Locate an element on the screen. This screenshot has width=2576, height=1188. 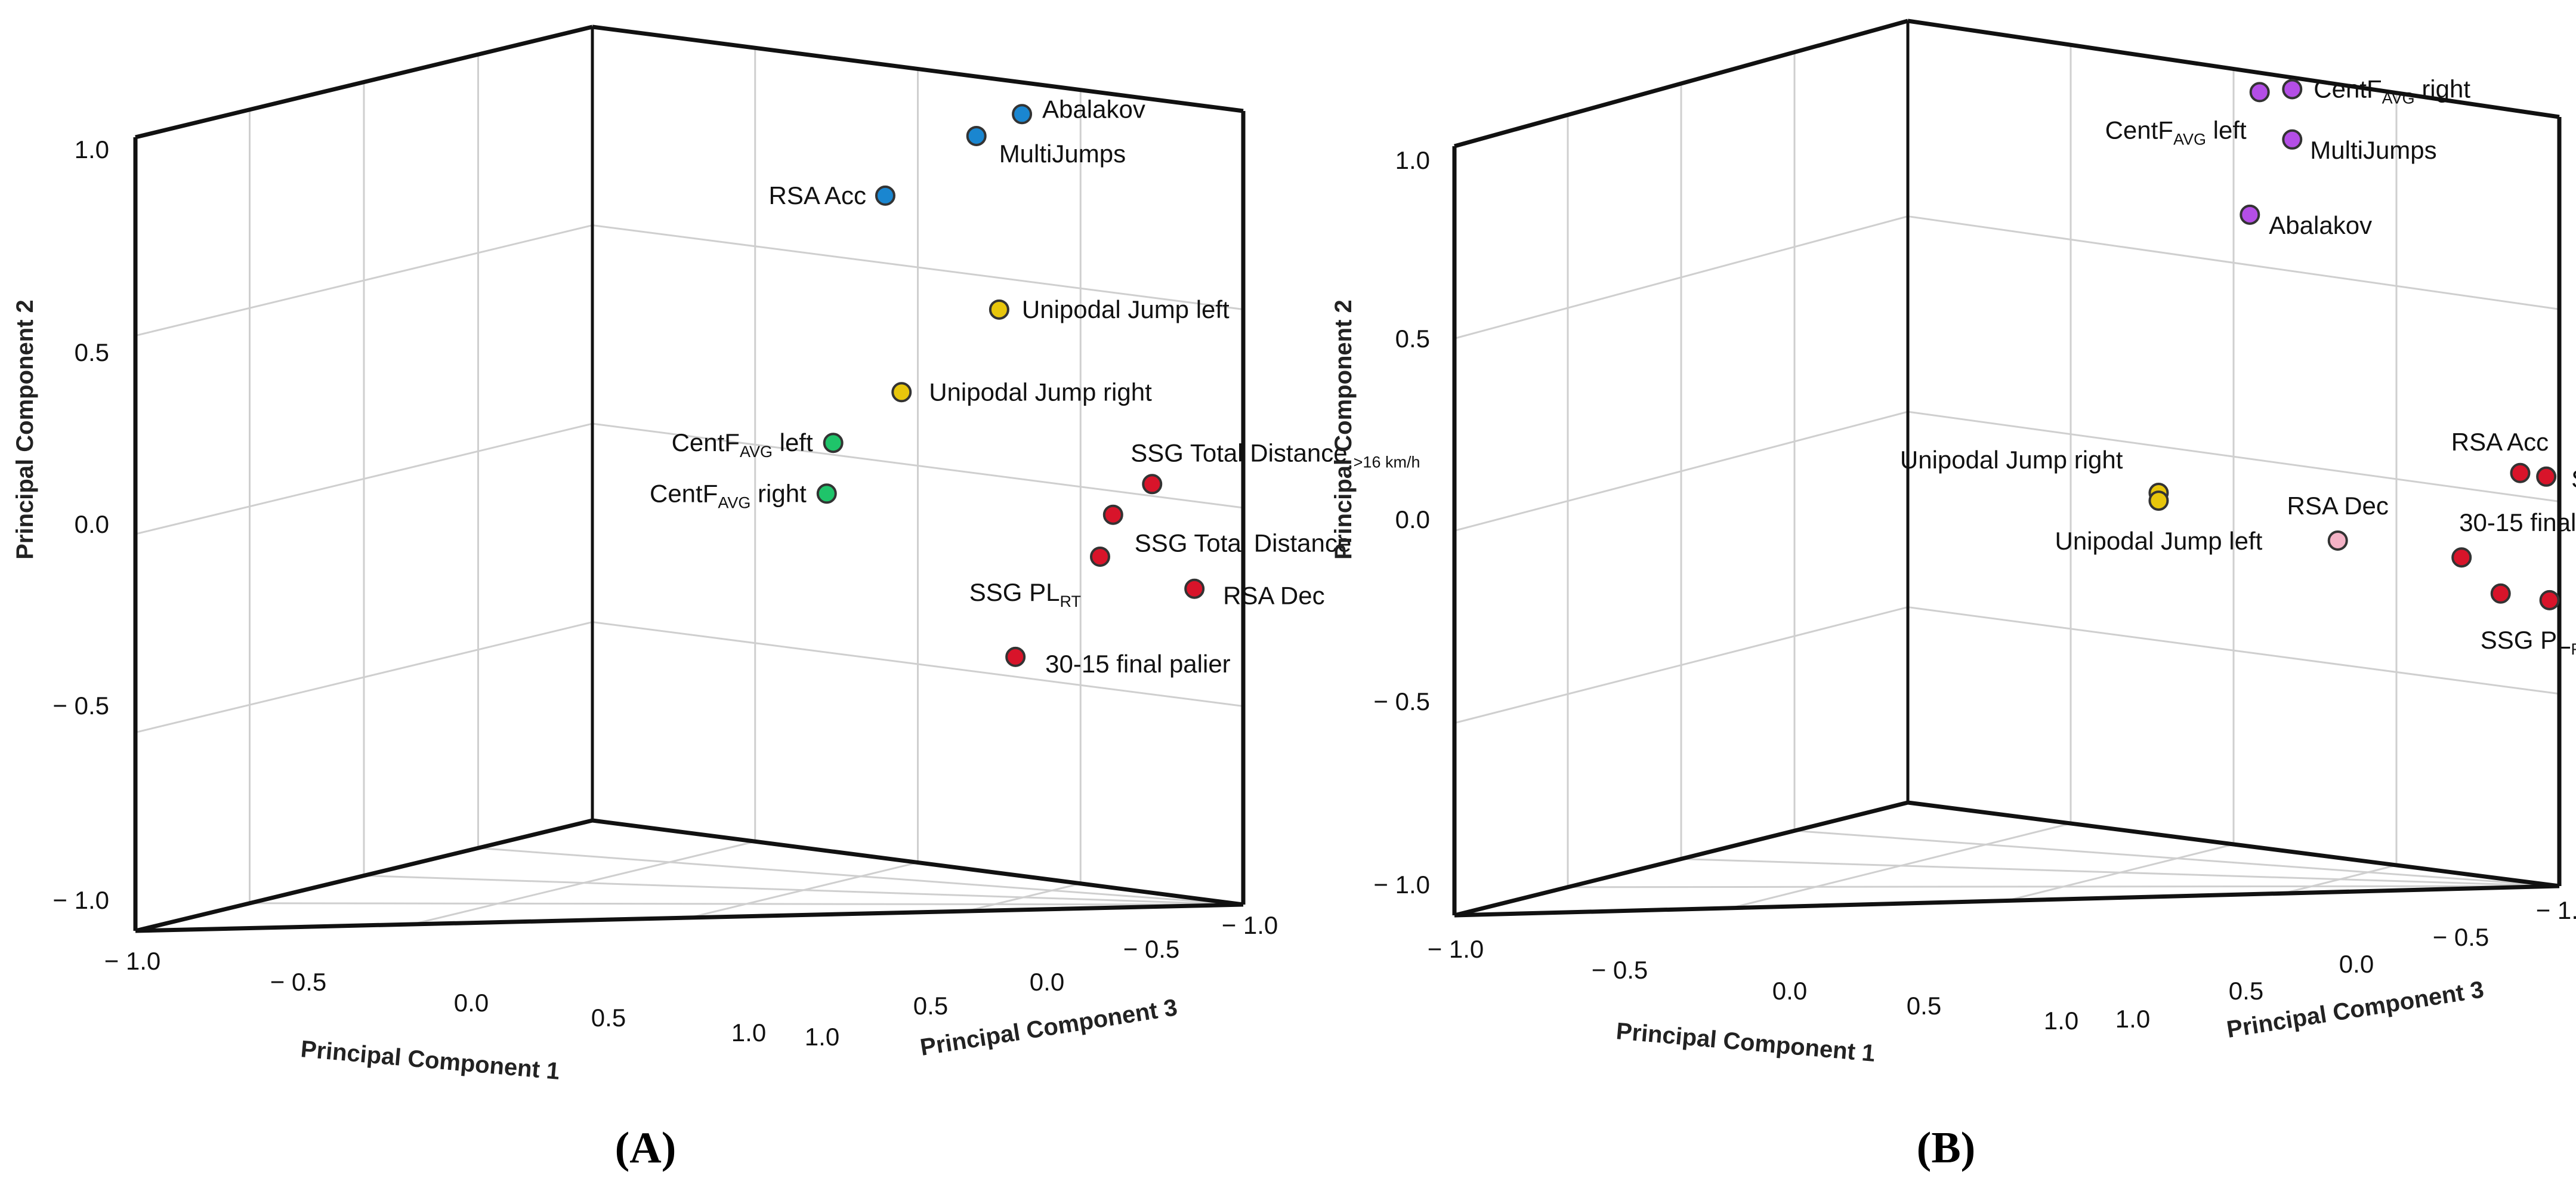
data-label-name: Unipodal Jump left is located at coordinates (1126, 309).